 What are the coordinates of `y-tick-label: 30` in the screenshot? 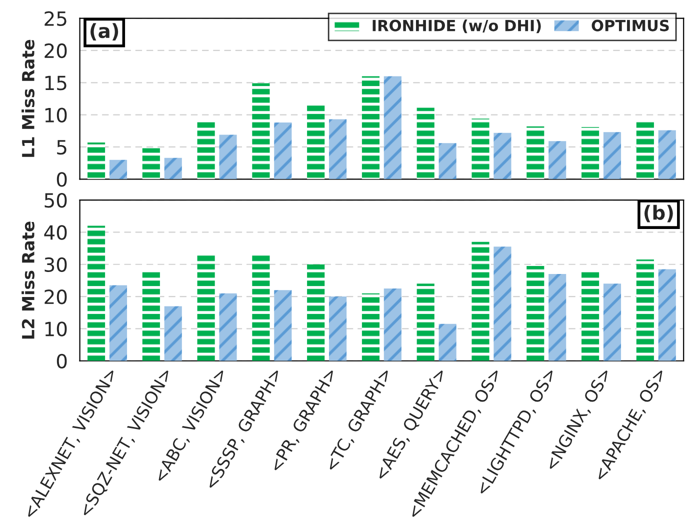 It's located at (55, 264).